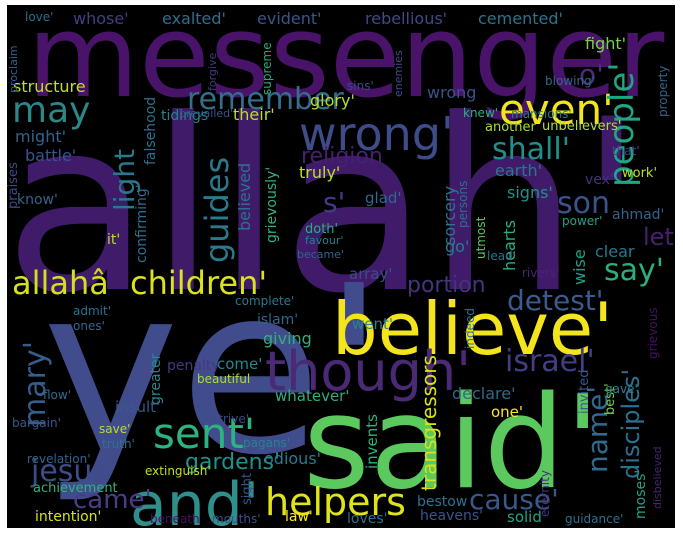 This screenshot has height=535, width=683. I want to click on word: flow', so click(57, 395).